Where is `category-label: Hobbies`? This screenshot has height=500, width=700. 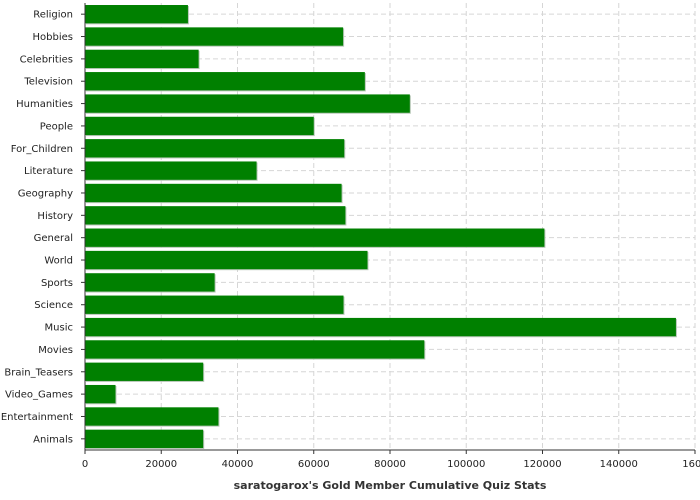
category-label: Hobbies is located at coordinates (53, 37).